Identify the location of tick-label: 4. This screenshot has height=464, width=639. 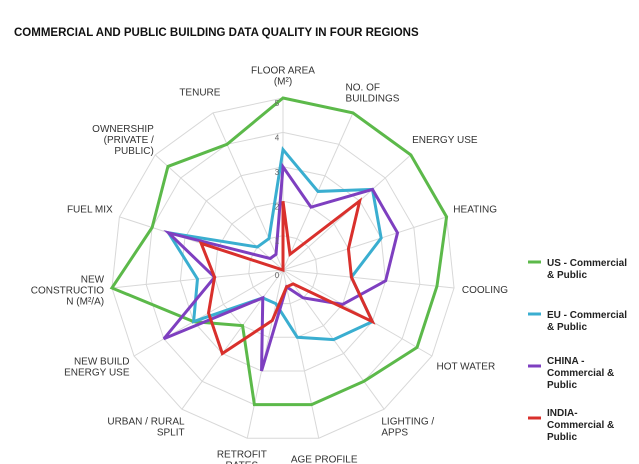
(277, 138).